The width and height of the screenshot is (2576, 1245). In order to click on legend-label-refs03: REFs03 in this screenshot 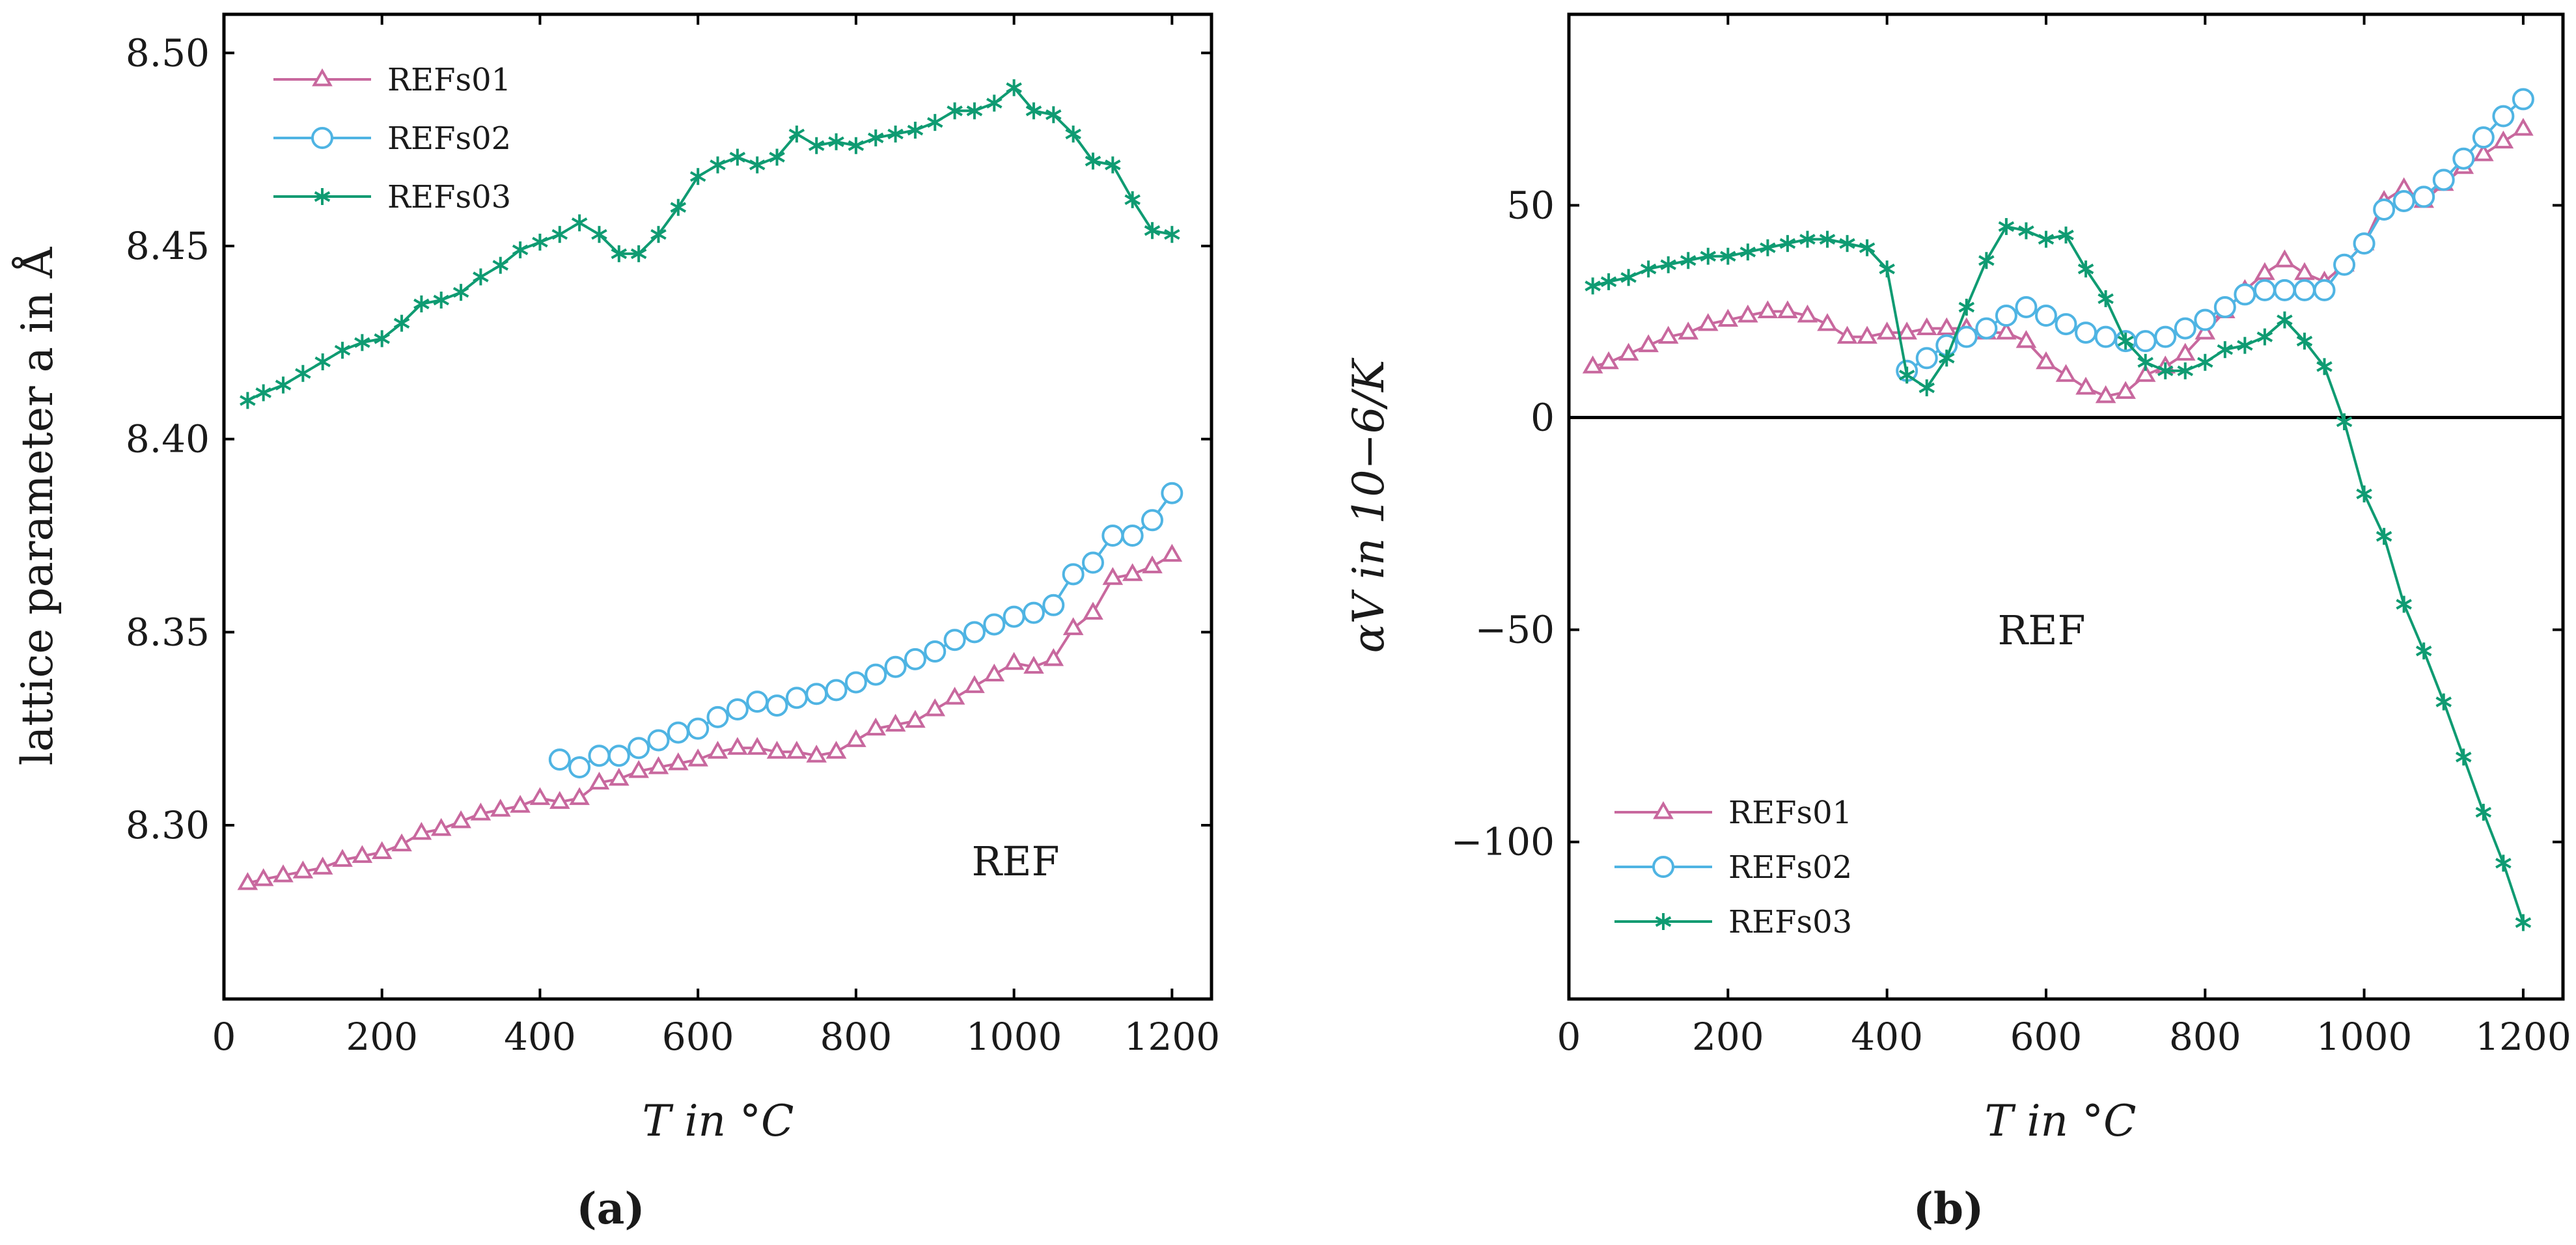, I will do `click(1790, 922)`.